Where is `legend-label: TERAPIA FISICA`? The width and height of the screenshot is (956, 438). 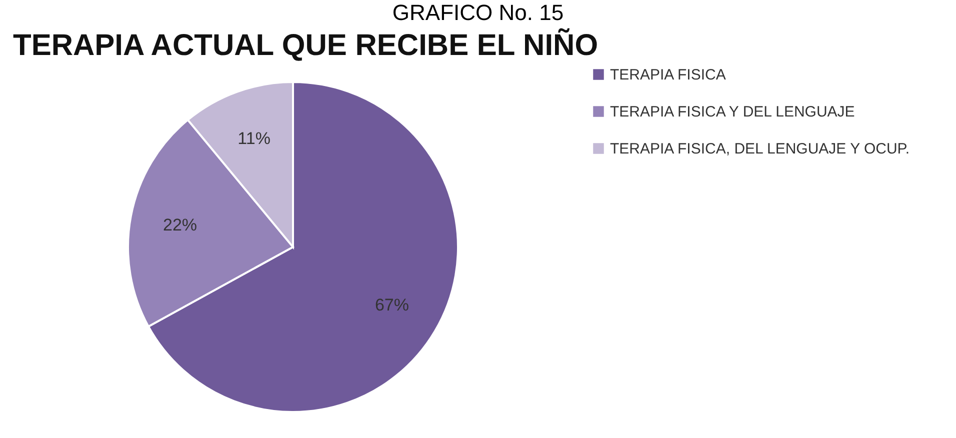 legend-label: TERAPIA FISICA is located at coordinates (668, 75).